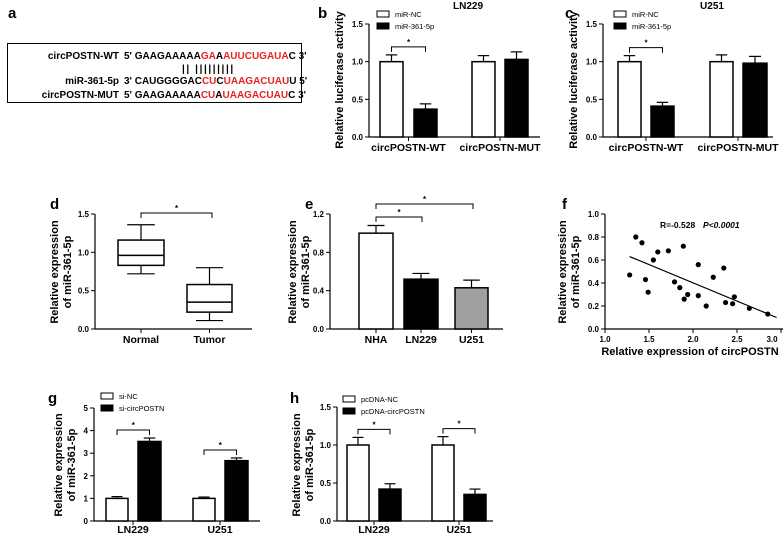 The width and height of the screenshot is (783, 536). Describe the element at coordinates (297, 95) in the screenshot. I see `bases: C 3'` at that location.